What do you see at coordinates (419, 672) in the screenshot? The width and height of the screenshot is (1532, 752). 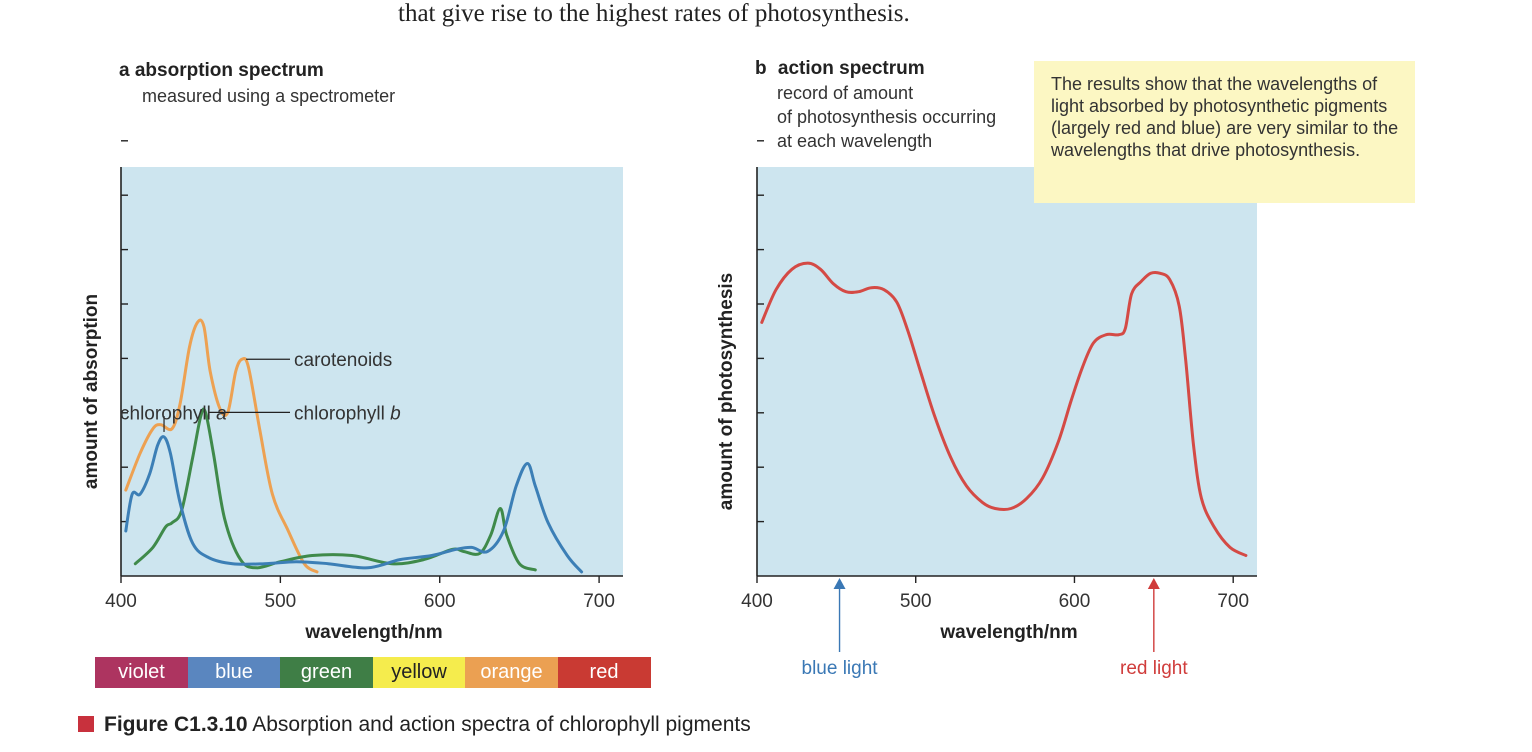 I see `spectrum-swatch-yellow: yellow` at bounding box center [419, 672].